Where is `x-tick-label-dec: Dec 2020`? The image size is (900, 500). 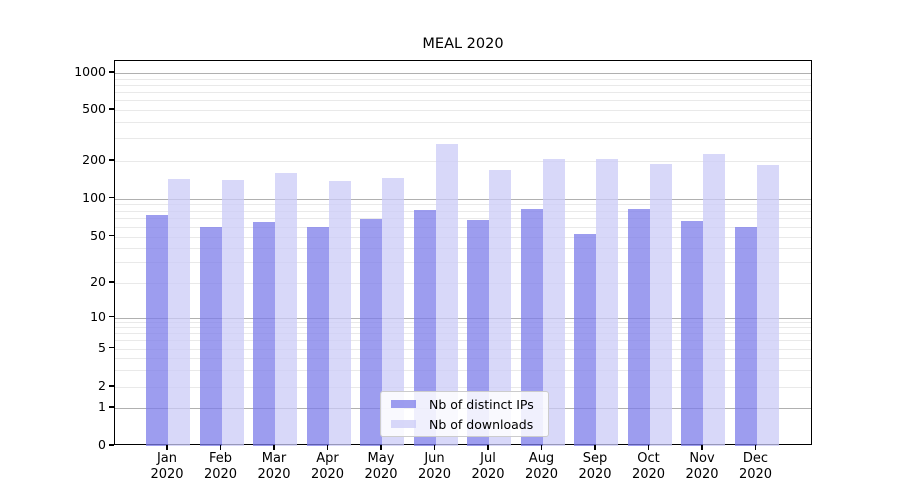 x-tick-label-dec: Dec 2020 is located at coordinates (756, 466).